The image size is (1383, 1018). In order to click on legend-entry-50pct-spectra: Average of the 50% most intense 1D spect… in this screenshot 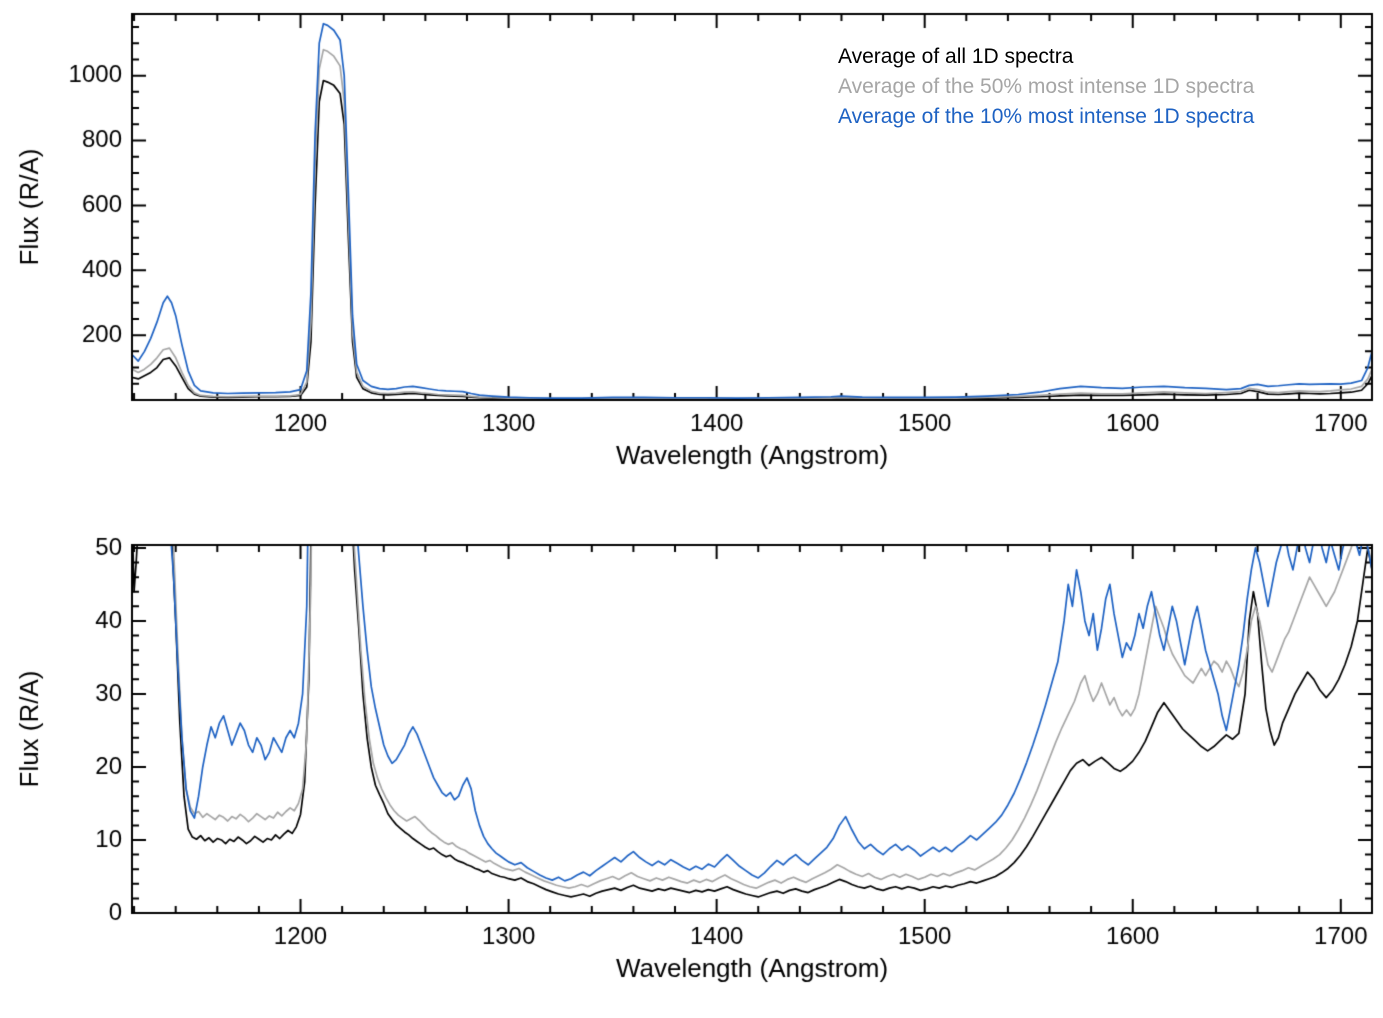, I will do `click(1046, 86)`.